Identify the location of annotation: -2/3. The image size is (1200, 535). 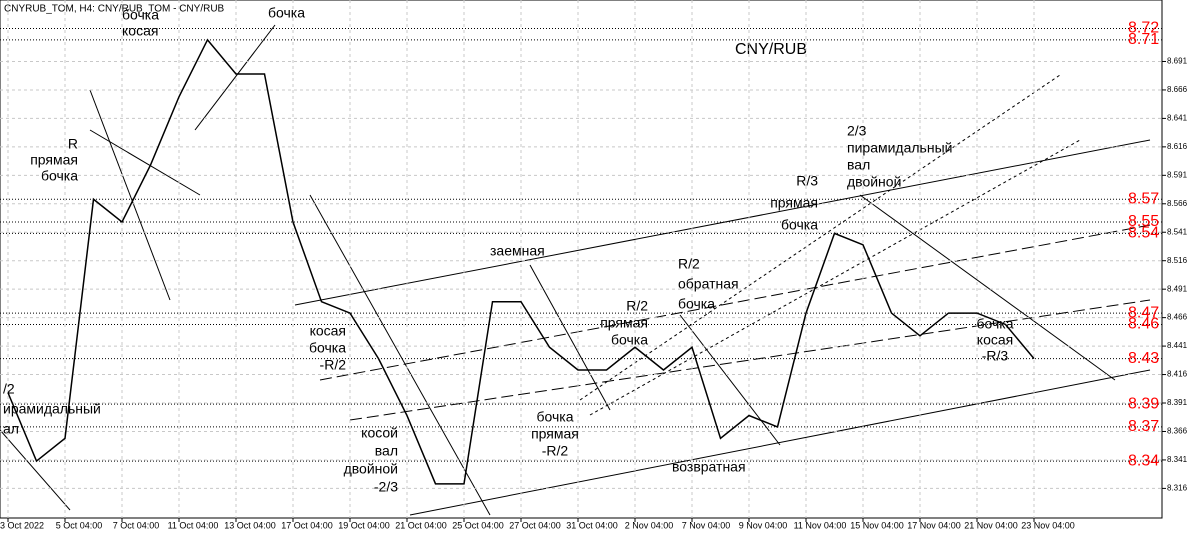
(386, 487).